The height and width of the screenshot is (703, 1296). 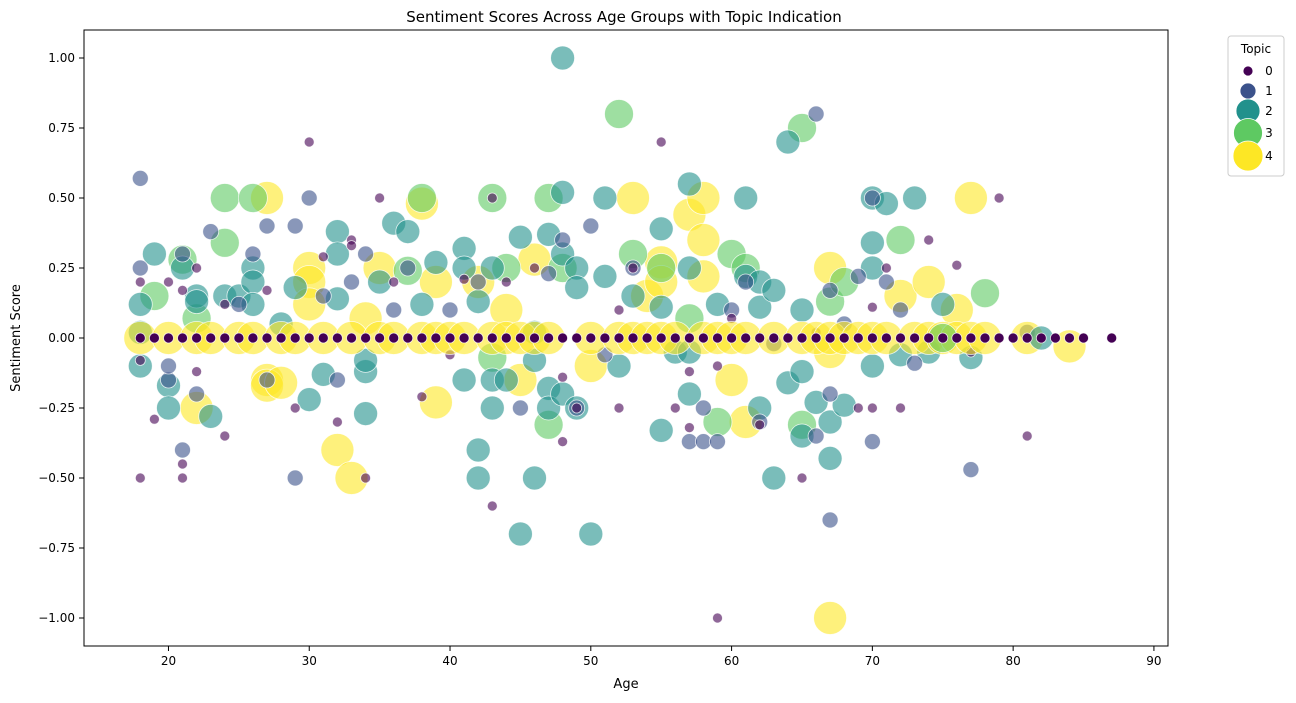 What do you see at coordinates (1013, 661) in the screenshot?
I see `x-tick-label: 80` at bounding box center [1013, 661].